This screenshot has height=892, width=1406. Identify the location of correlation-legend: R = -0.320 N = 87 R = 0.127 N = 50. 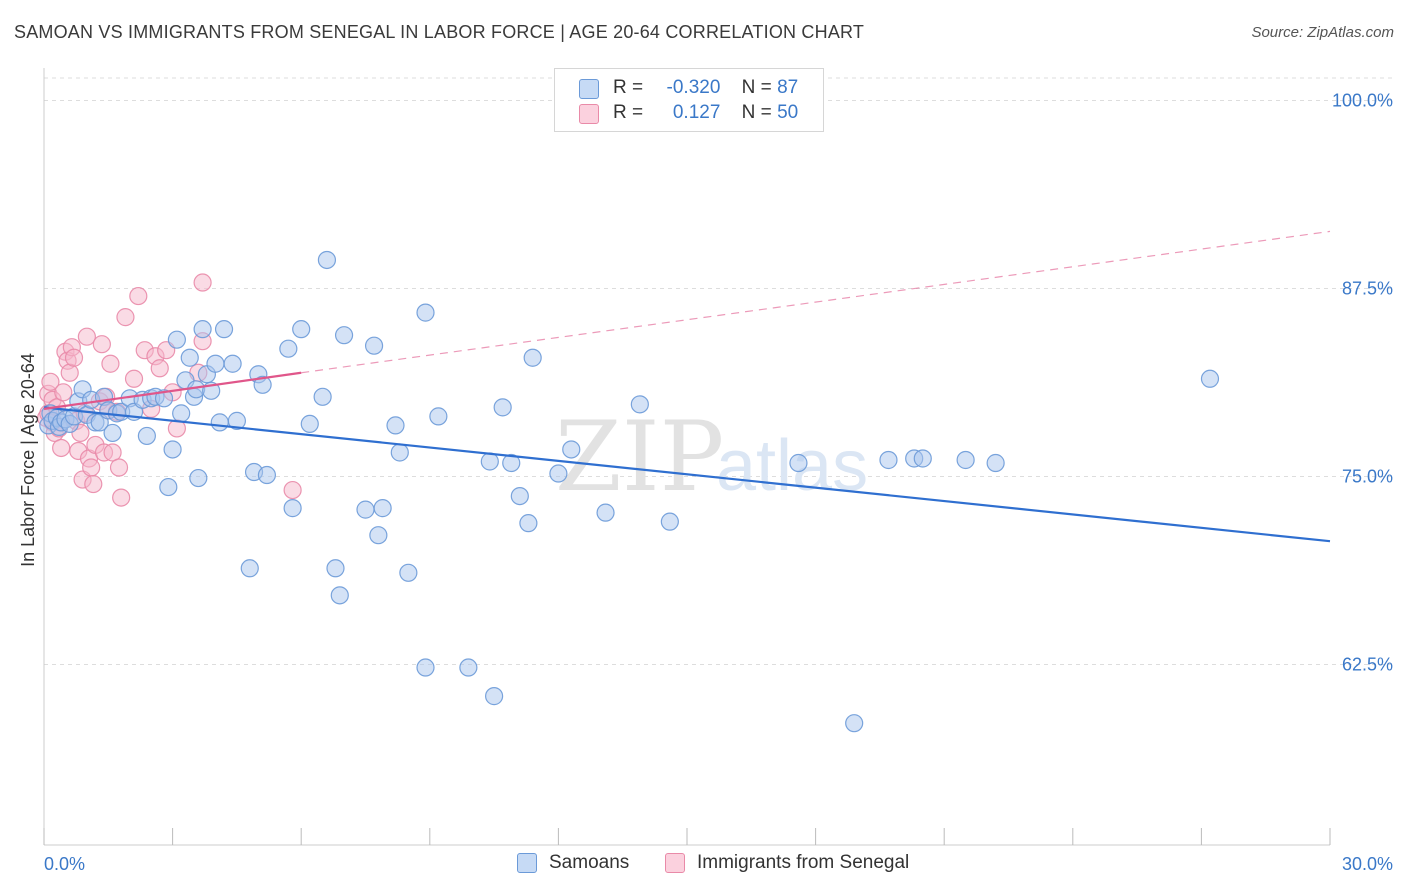
(689, 100).